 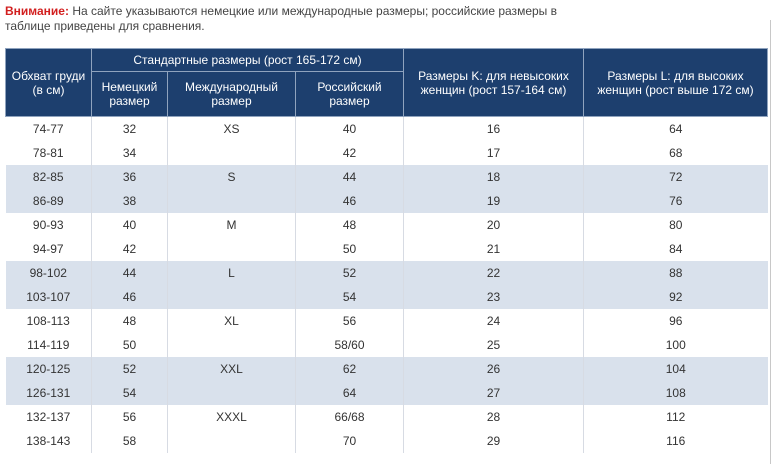 What do you see at coordinates (493, 153) in the screenshot?
I see `k-size-cell: 17` at bounding box center [493, 153].